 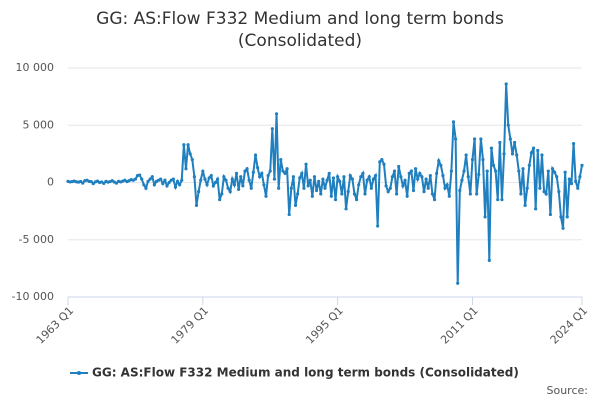 What do you see at coordinates (36, 239) in the screenshot?
I see `y-tick-label: -5 000` at bounding box center [36, 239].